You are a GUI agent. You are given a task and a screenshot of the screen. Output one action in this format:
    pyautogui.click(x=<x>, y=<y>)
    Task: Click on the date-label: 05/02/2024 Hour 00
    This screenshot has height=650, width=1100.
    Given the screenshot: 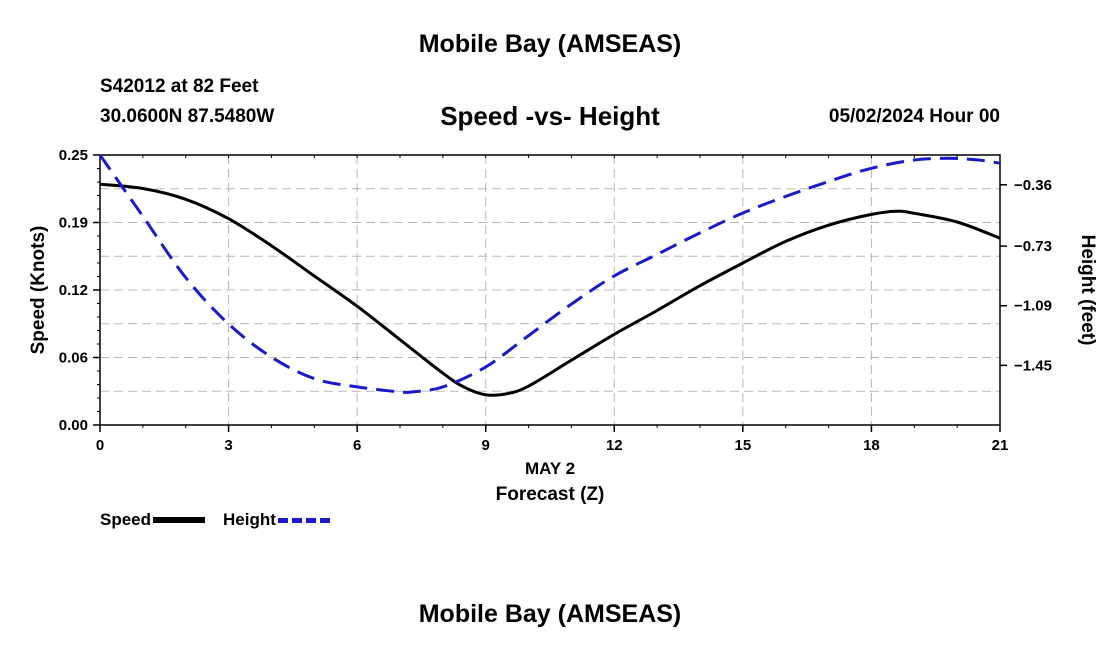 What is the action you would take?
    pyautogui.click(x=914, y=116)
    